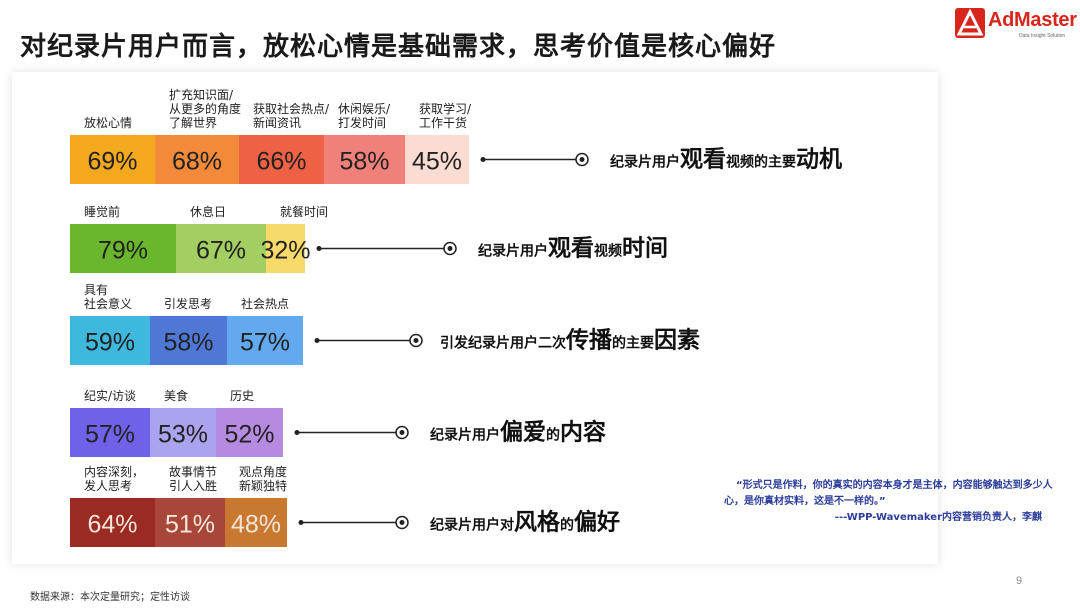 Image resolution: width=1080 pixels, height=608 pixels. I want to click on series-label-part: 偏好, so click(597, 522).